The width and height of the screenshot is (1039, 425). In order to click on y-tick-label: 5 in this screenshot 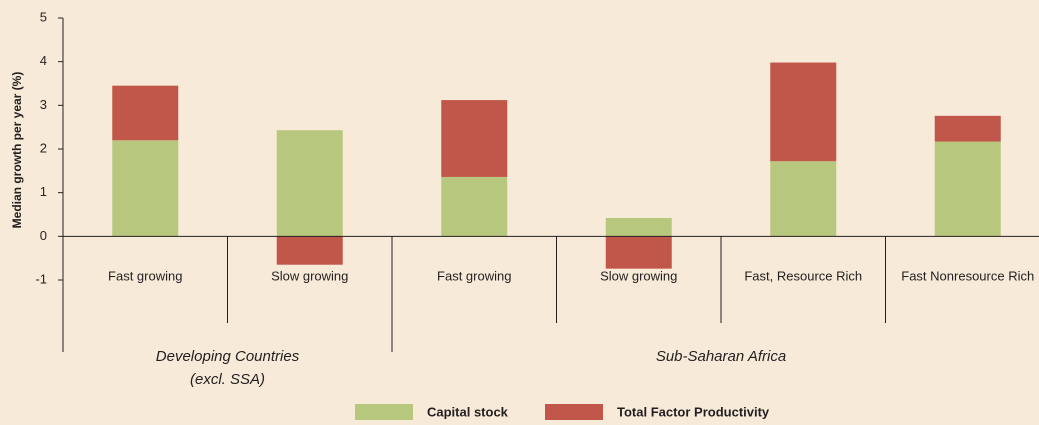, I will do `click(43, 16)`.